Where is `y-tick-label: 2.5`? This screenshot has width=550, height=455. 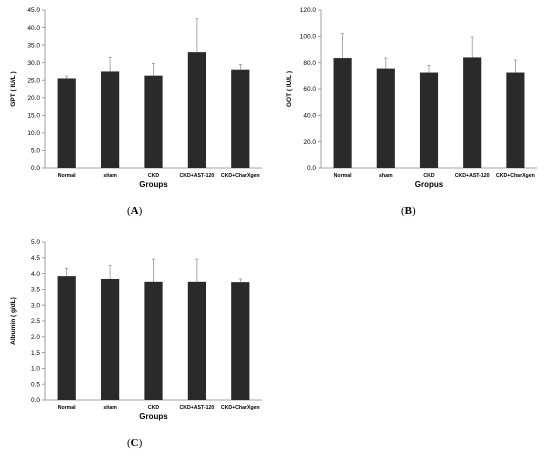 y-tick-label: 2.5 is located at coordinates (35, 321).